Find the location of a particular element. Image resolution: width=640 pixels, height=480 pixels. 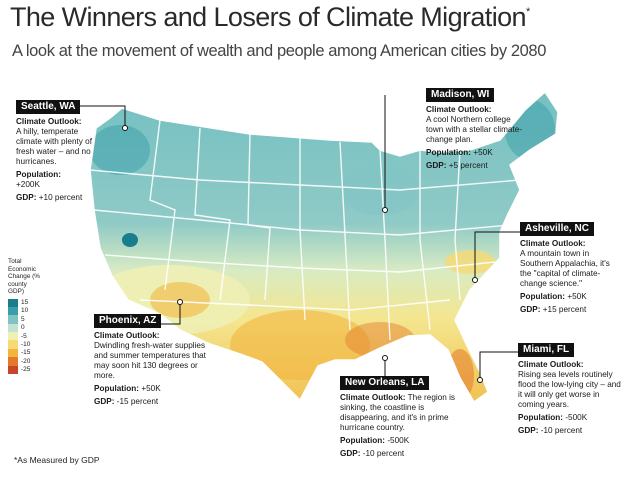

asheville-marker is located at coordinates (475, 280).